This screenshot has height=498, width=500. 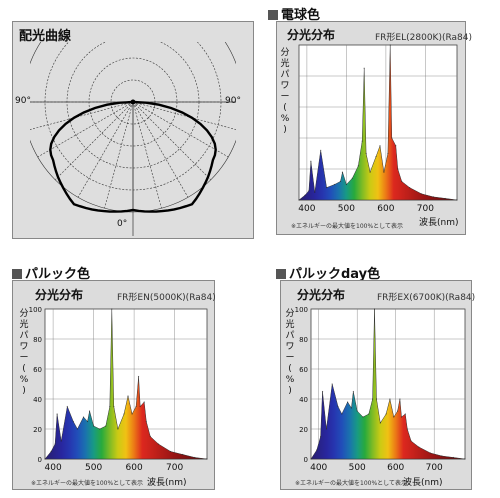 What do you see at coordinates (45, 36) in the screenshot?
I see `polar-title: 配光曲線` at bounding box center [45, 36].